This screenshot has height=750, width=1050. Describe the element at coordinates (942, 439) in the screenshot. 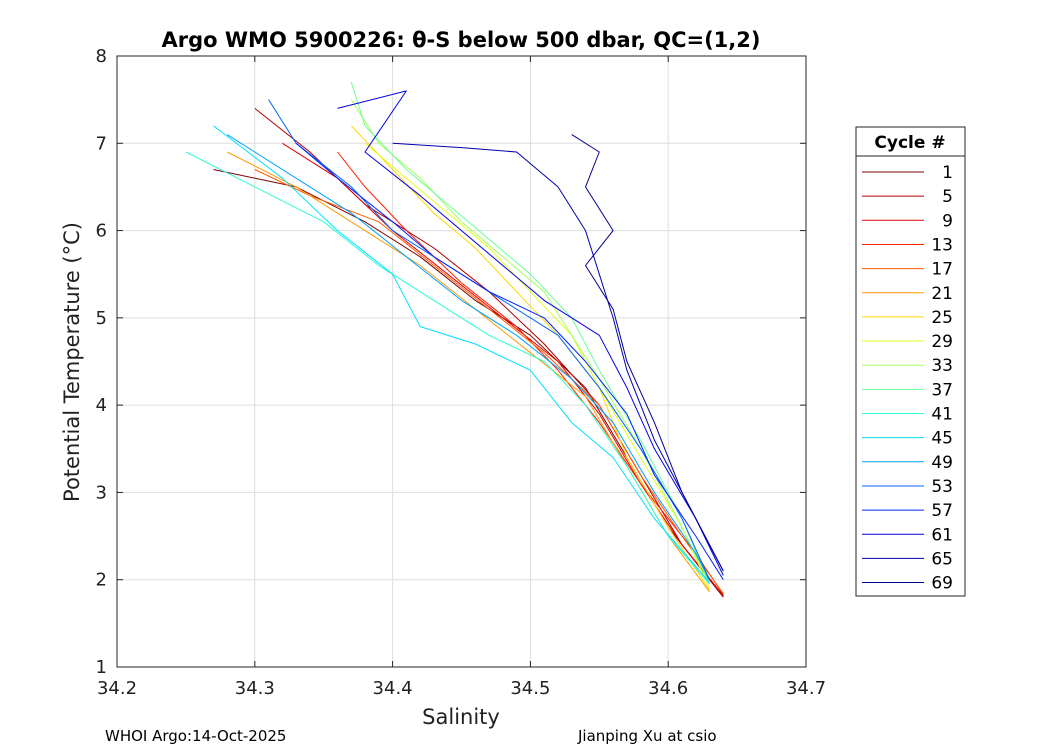

I see `legend-label-45: 45` at that location.